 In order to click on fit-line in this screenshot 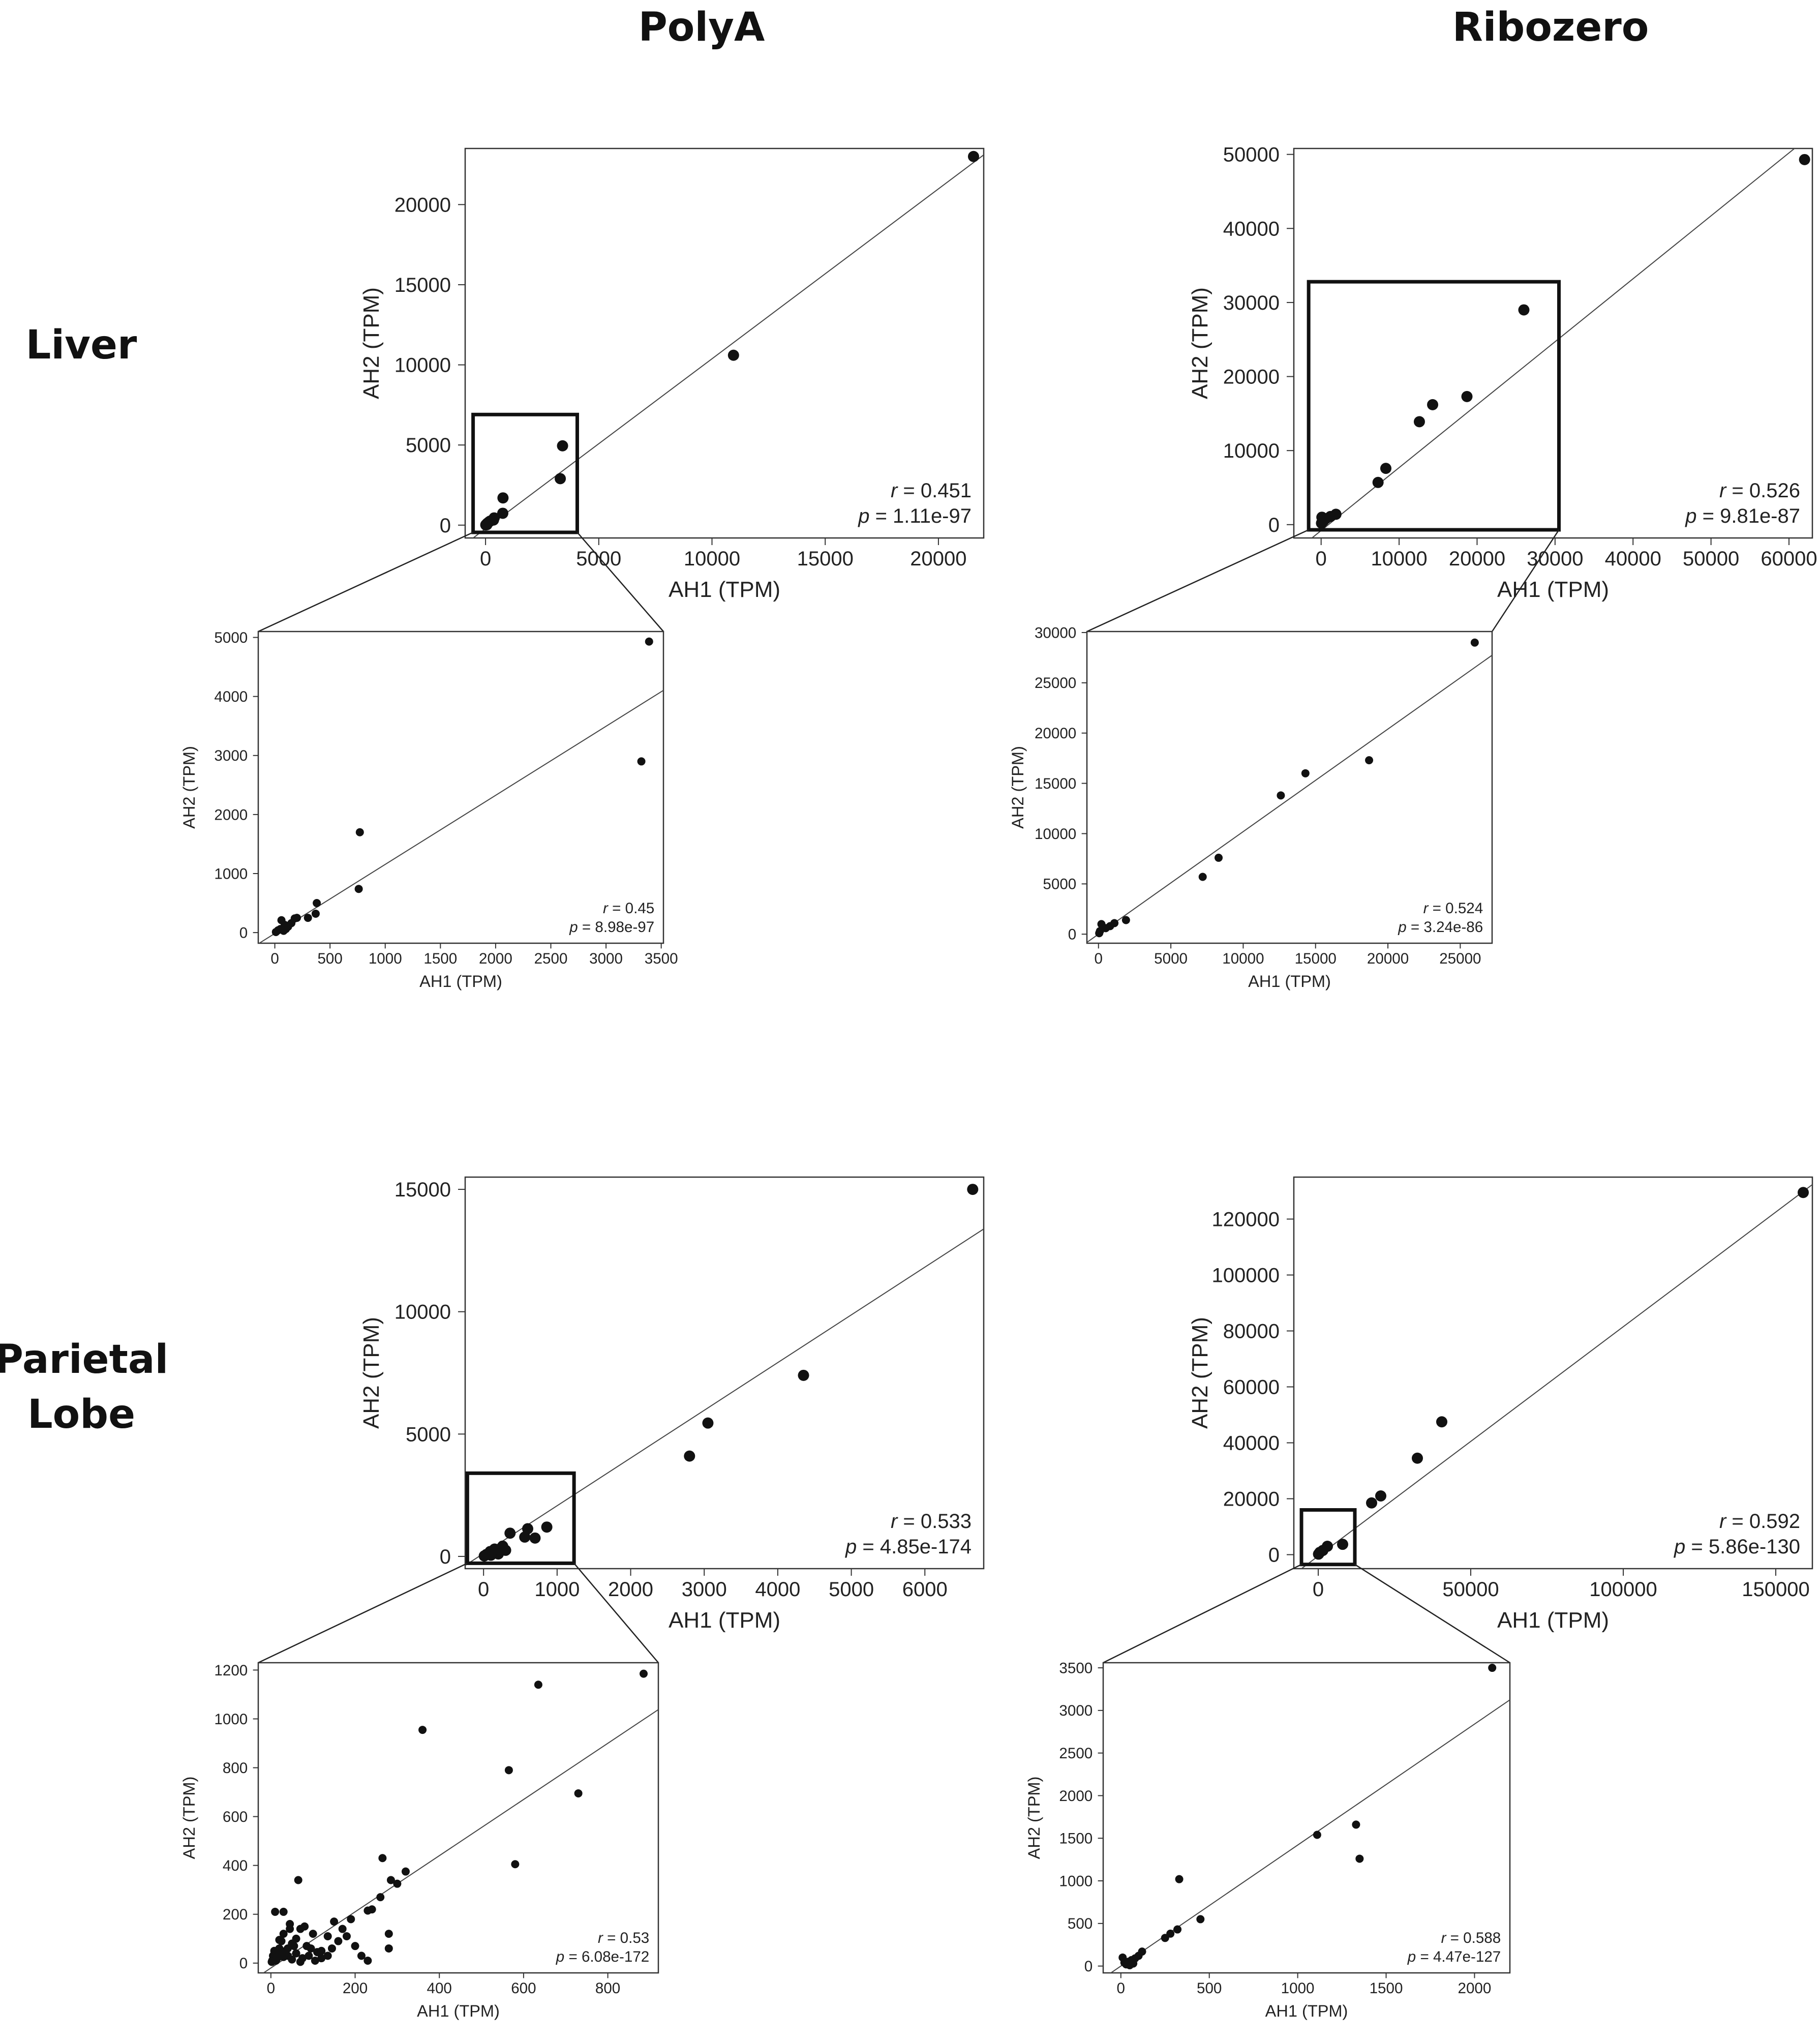, I will do `click(728, 346)`.